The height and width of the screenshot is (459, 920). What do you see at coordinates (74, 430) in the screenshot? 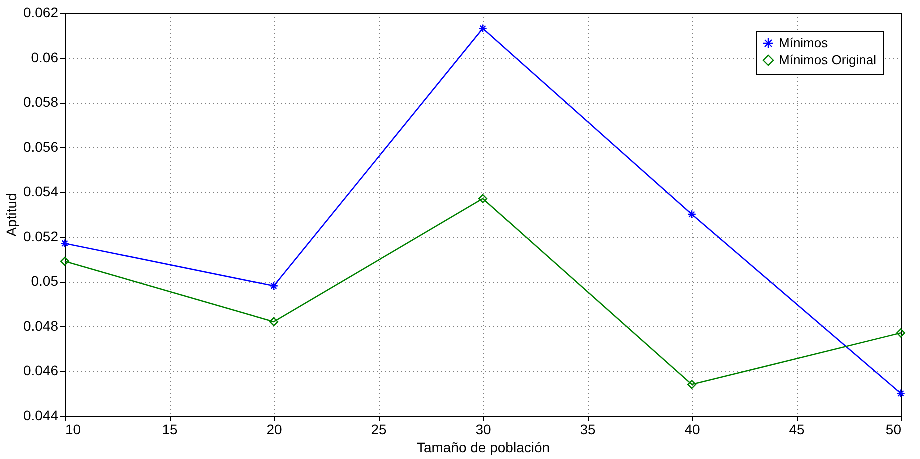
I see `x-tick-label: 10` at bounding box center [74, 430].